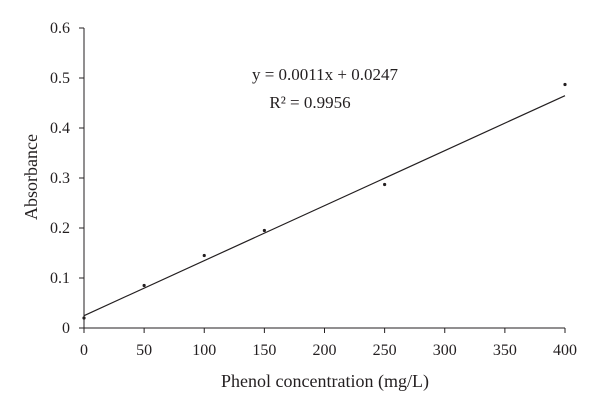 Image resolution: width=600 pixels, height=411 pixels. I want to click on x-tick-label: 350, so click(505, 350).